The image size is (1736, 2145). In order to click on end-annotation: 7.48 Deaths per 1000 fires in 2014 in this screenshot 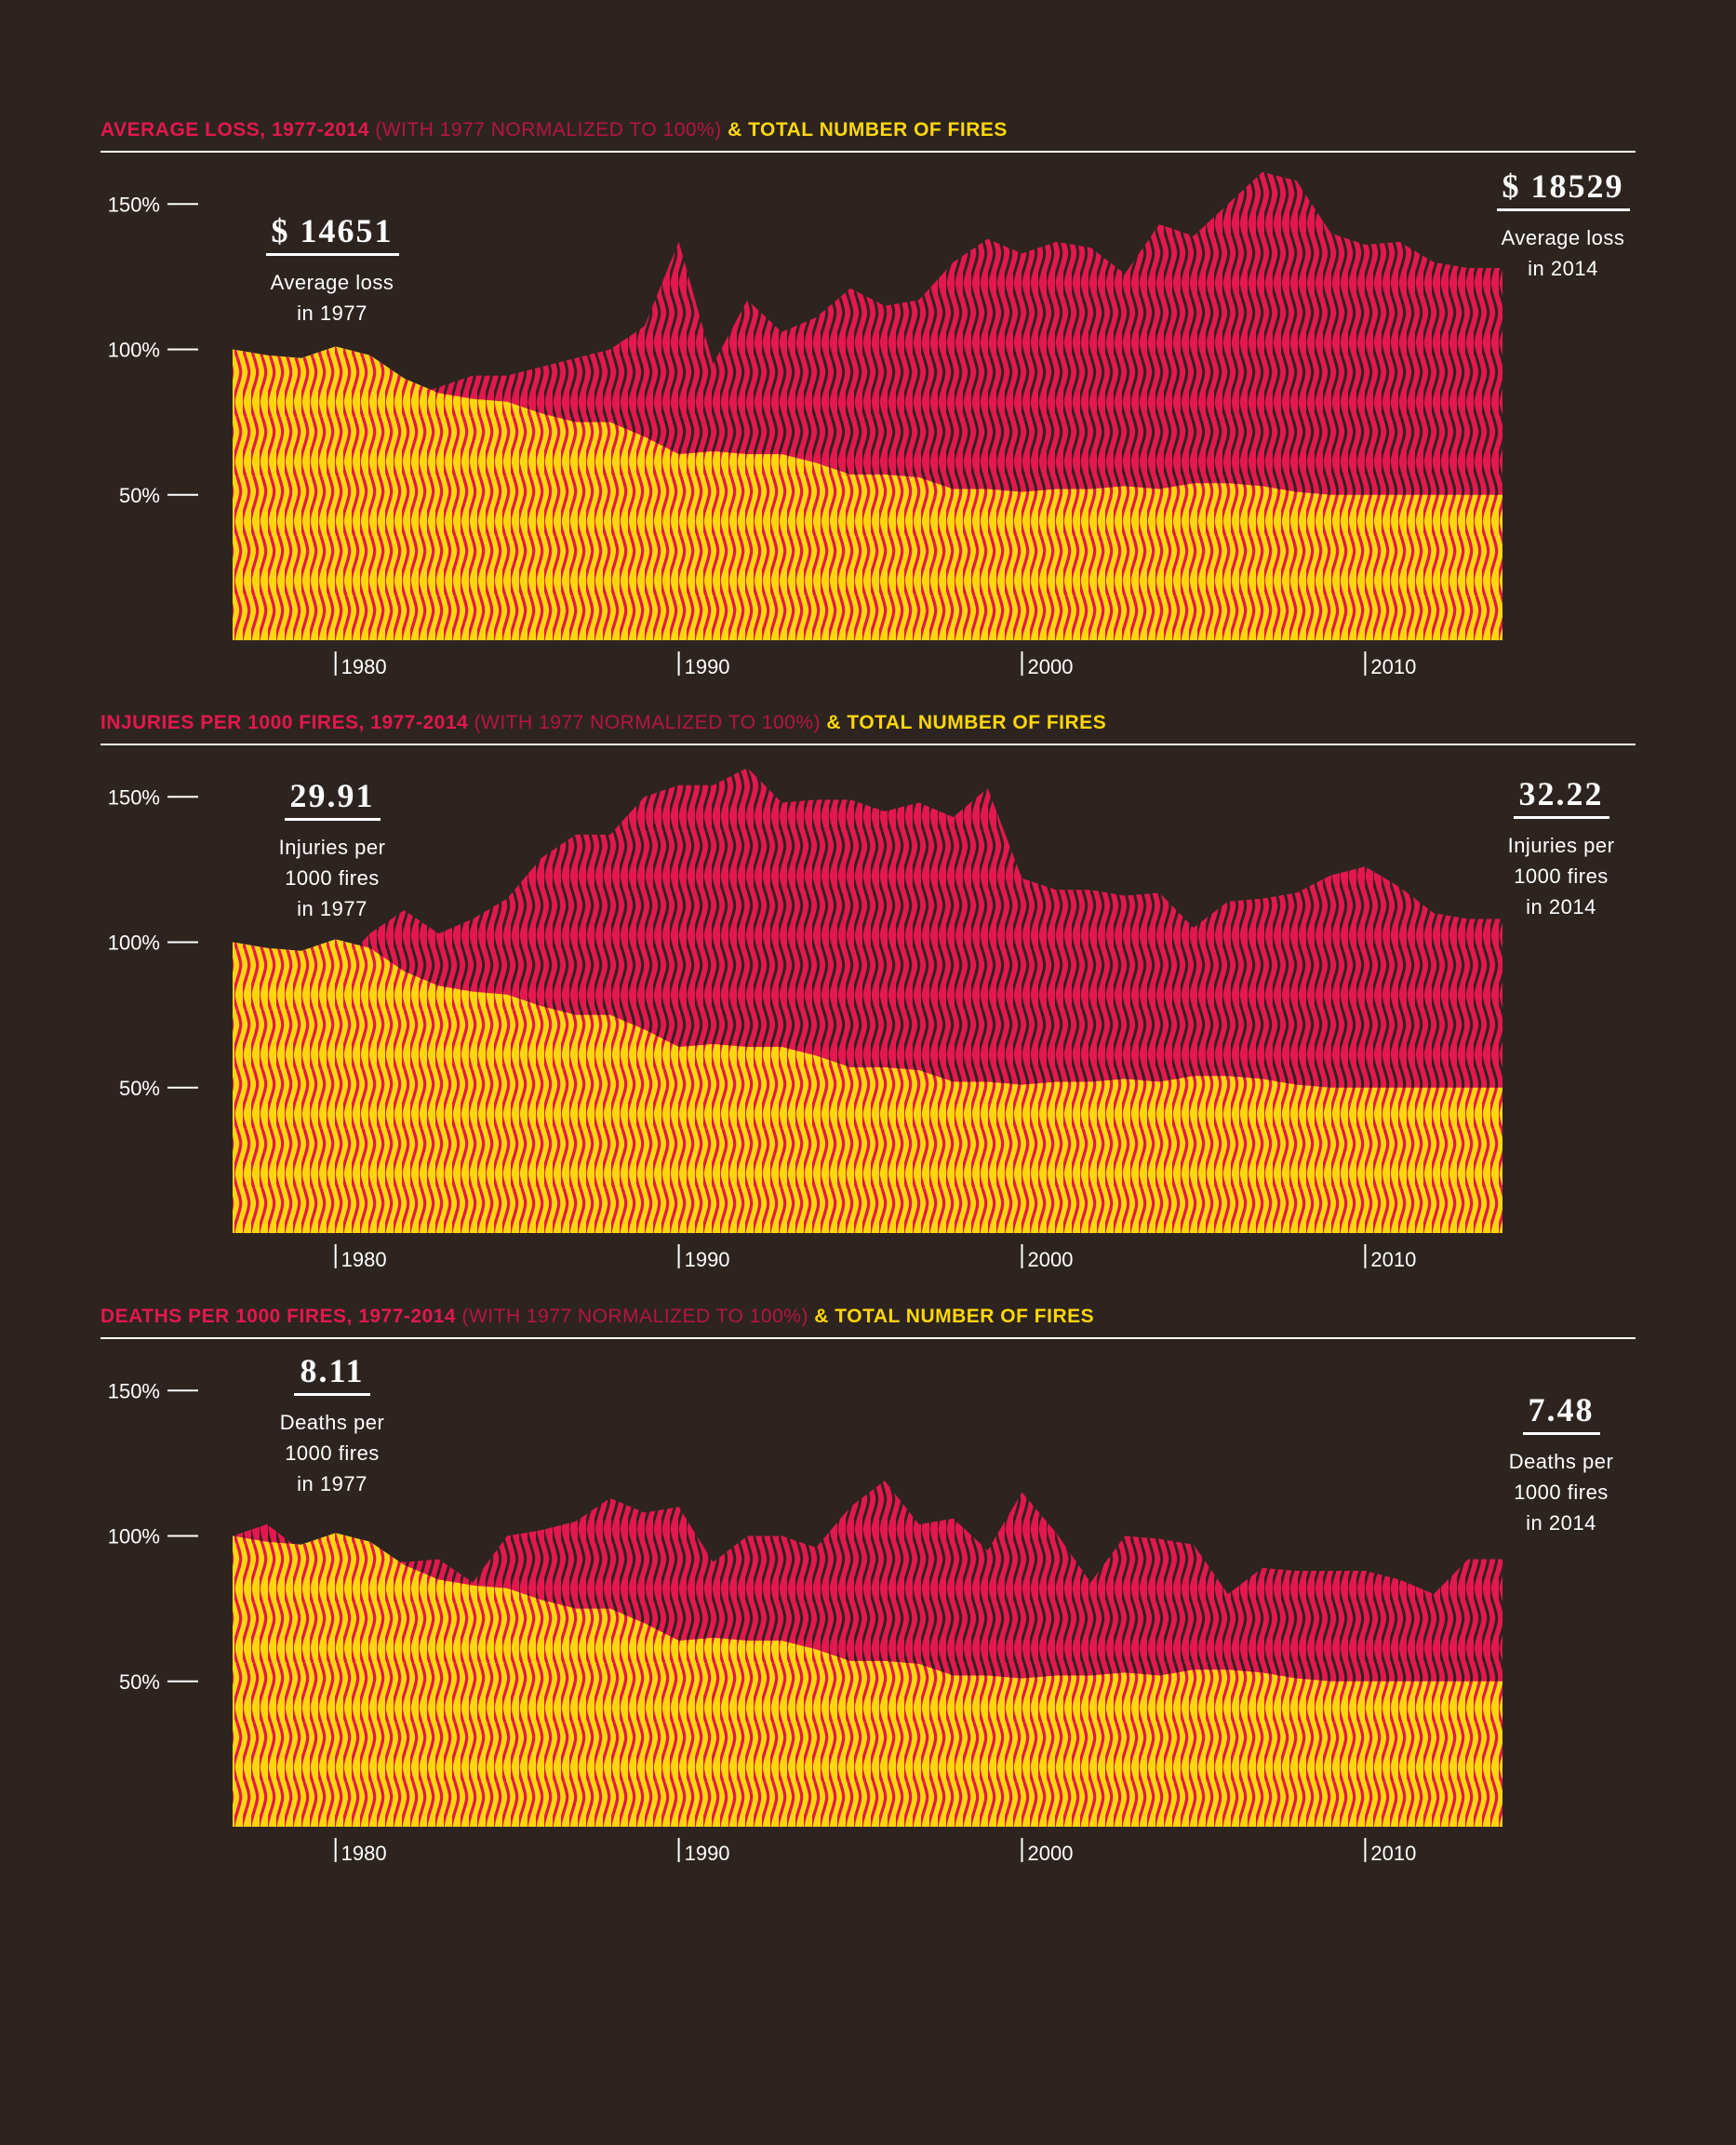, I will do `click(1561, 1464)`.